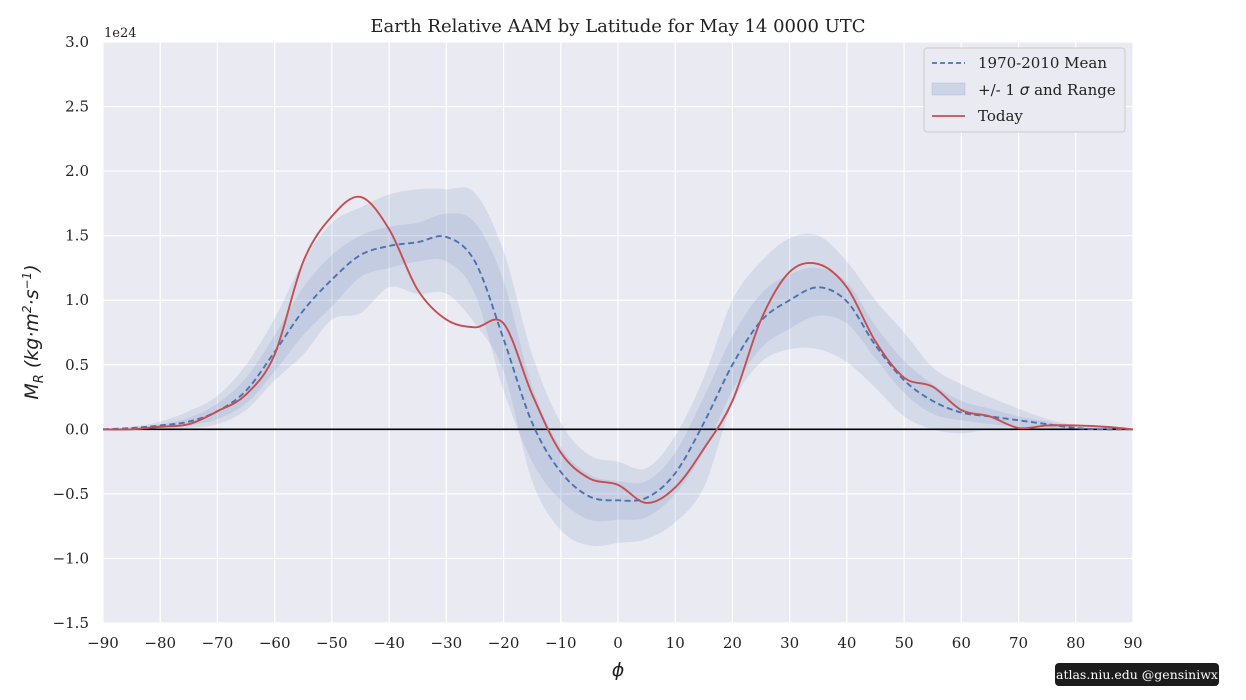  Describe the element at coordinates (846, 643) in the screenshot. I see `x-tick-label: 40` at that location.